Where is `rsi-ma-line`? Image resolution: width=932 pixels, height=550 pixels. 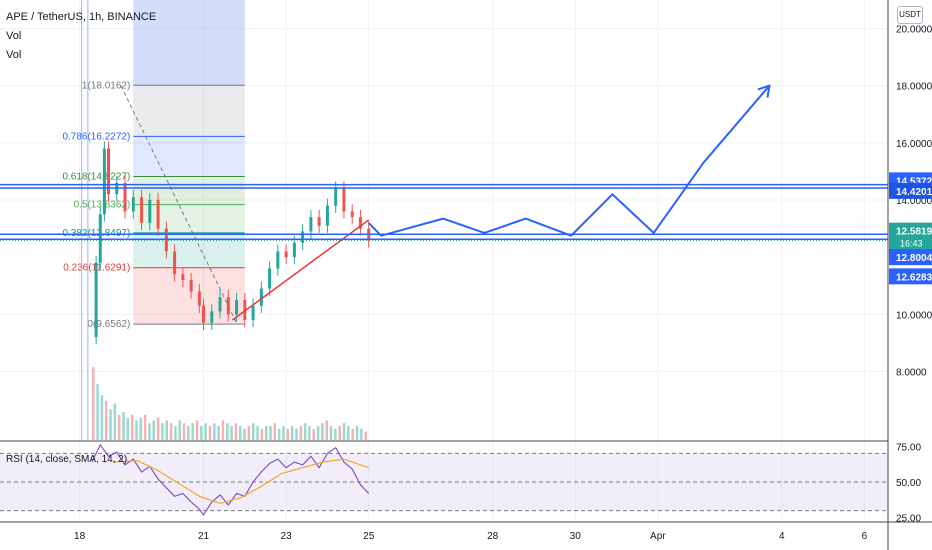
rsi-ma-line is located at coordinates (240, 481).